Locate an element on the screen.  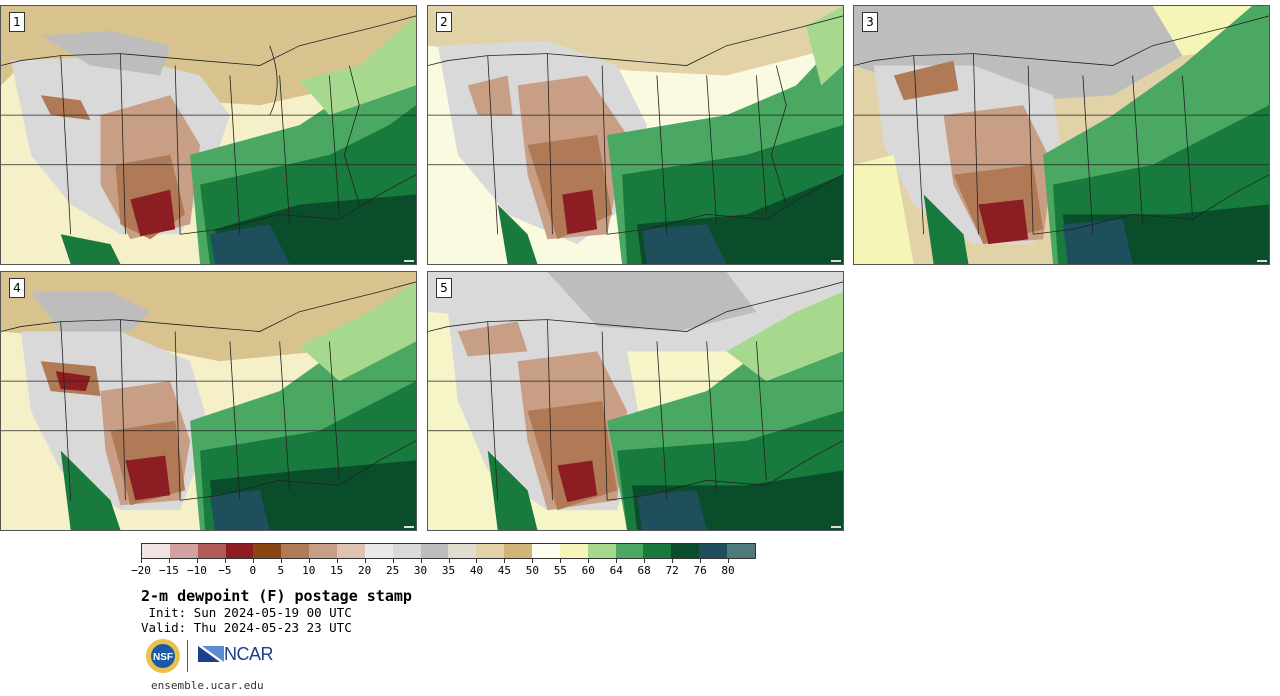
member-map-1: 1 is located at coordinates (208, 135).